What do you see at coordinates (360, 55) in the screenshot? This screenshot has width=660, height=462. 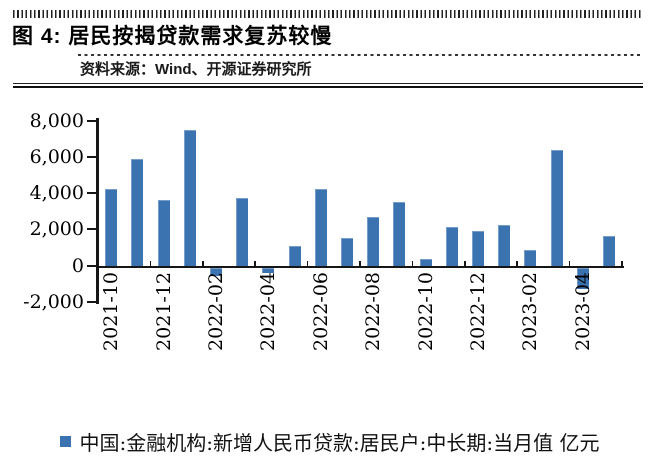 I see `title-divider-dotted` at bounding box center [360, 55].